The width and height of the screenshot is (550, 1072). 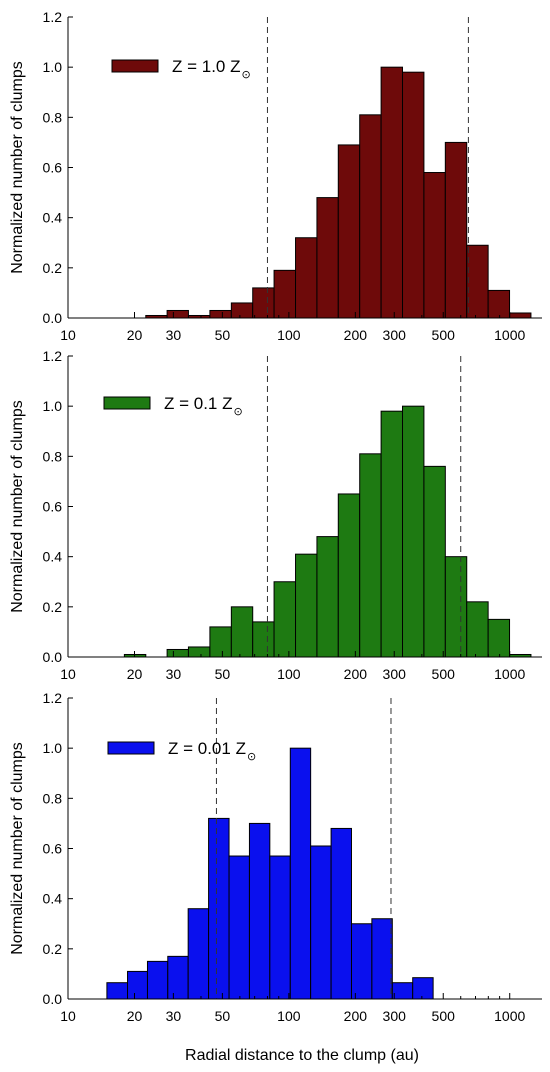 I want to click on legend-label: Z = 0.1 Z, so click(x=198, y=403).